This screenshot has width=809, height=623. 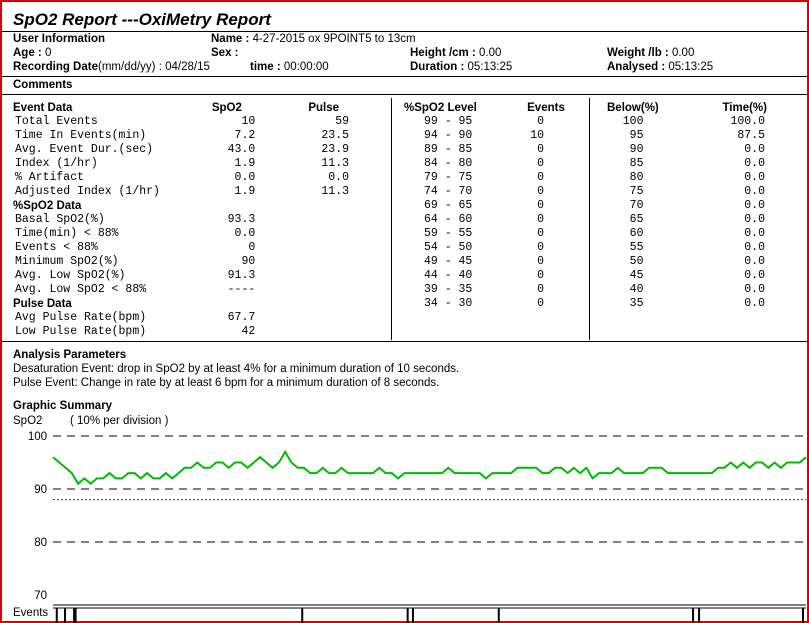 I want to click on below-row: 75 0.0, so click(x=687, y=192).